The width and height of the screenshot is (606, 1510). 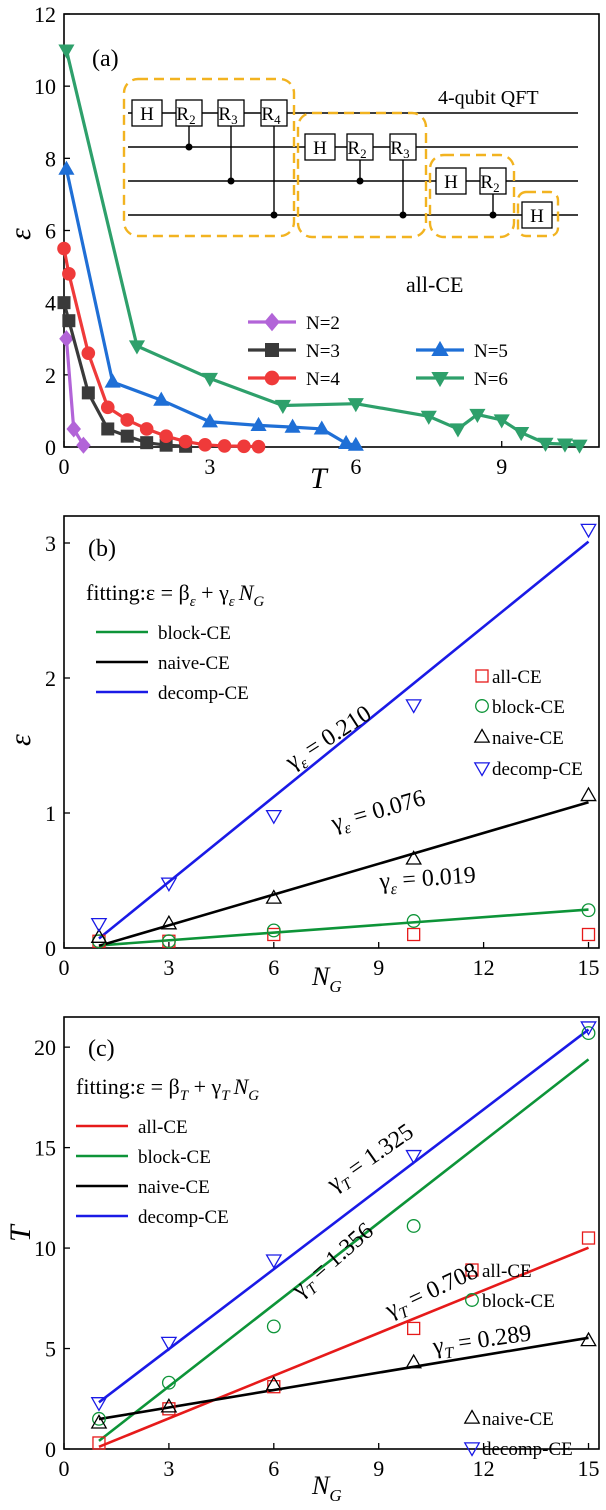 What do you see at coordinates (45, 1047) in the screenshot?
I see `y-tick-label: 20` at bounding box center [45, 1047].